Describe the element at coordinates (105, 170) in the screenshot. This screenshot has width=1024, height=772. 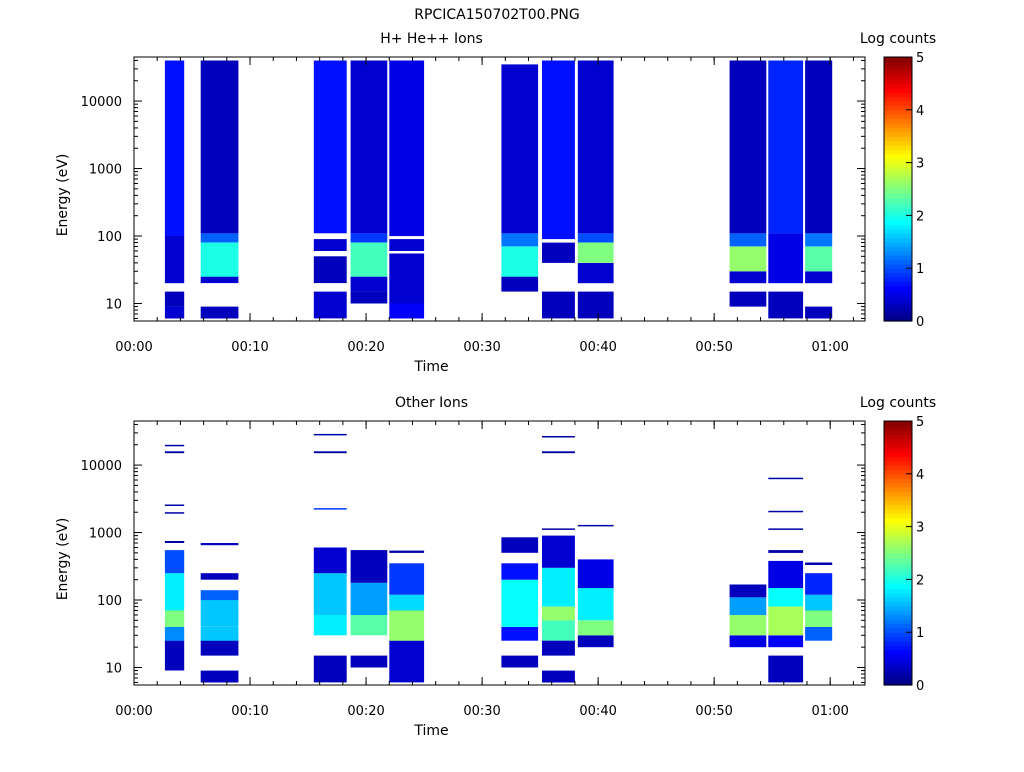
I see `y-tick-label: 1000` at that location.